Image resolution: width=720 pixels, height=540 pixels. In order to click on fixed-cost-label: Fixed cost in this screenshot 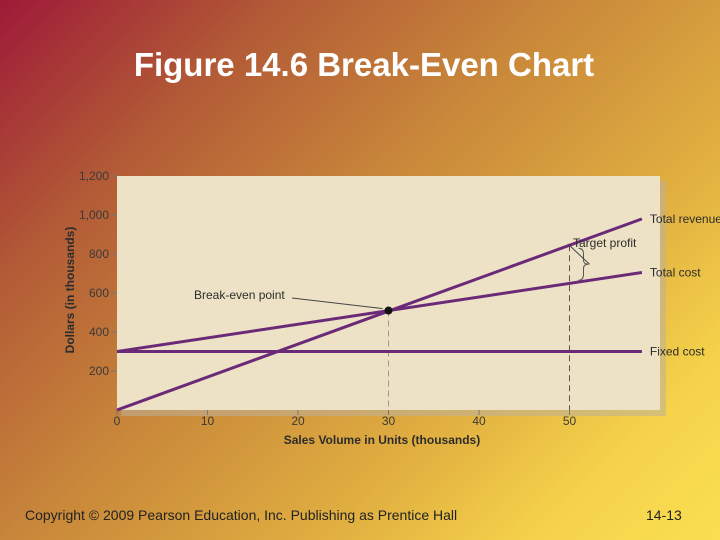, I will do `click(677, 352)`.